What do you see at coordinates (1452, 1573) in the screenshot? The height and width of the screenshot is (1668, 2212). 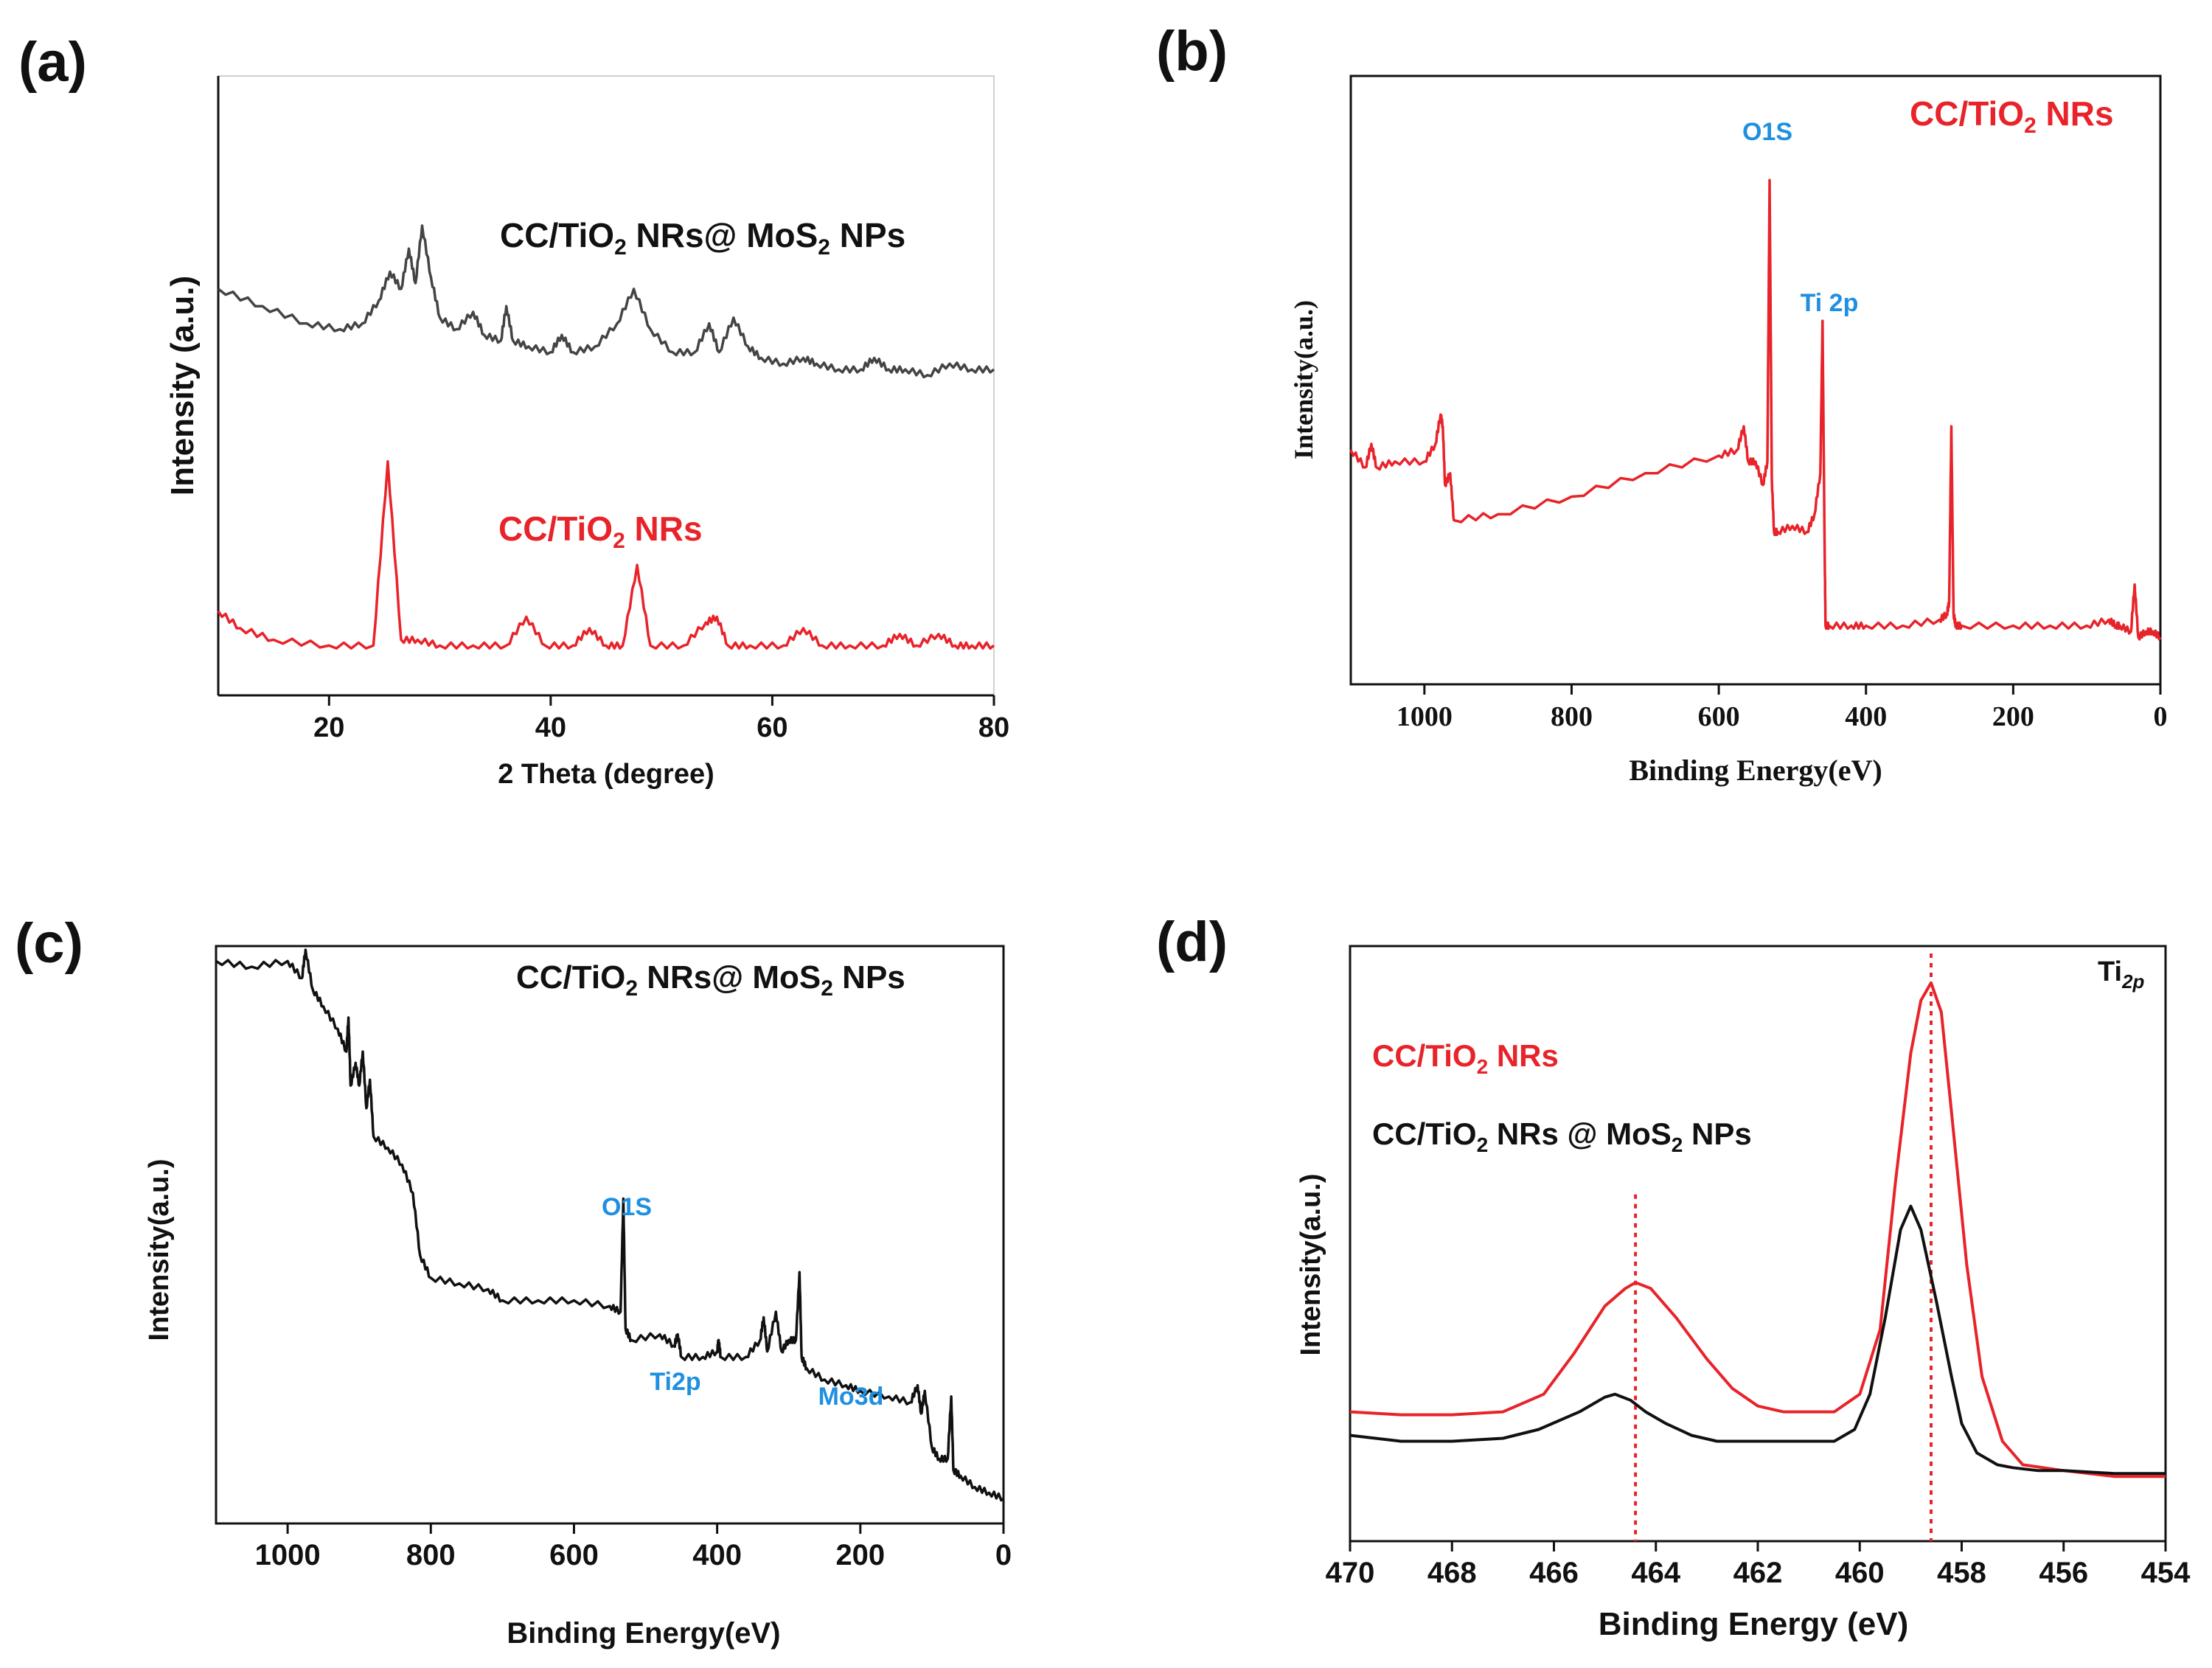 I see `x-tick-label-d-1: 468` at bounding box center [1452, 1573].